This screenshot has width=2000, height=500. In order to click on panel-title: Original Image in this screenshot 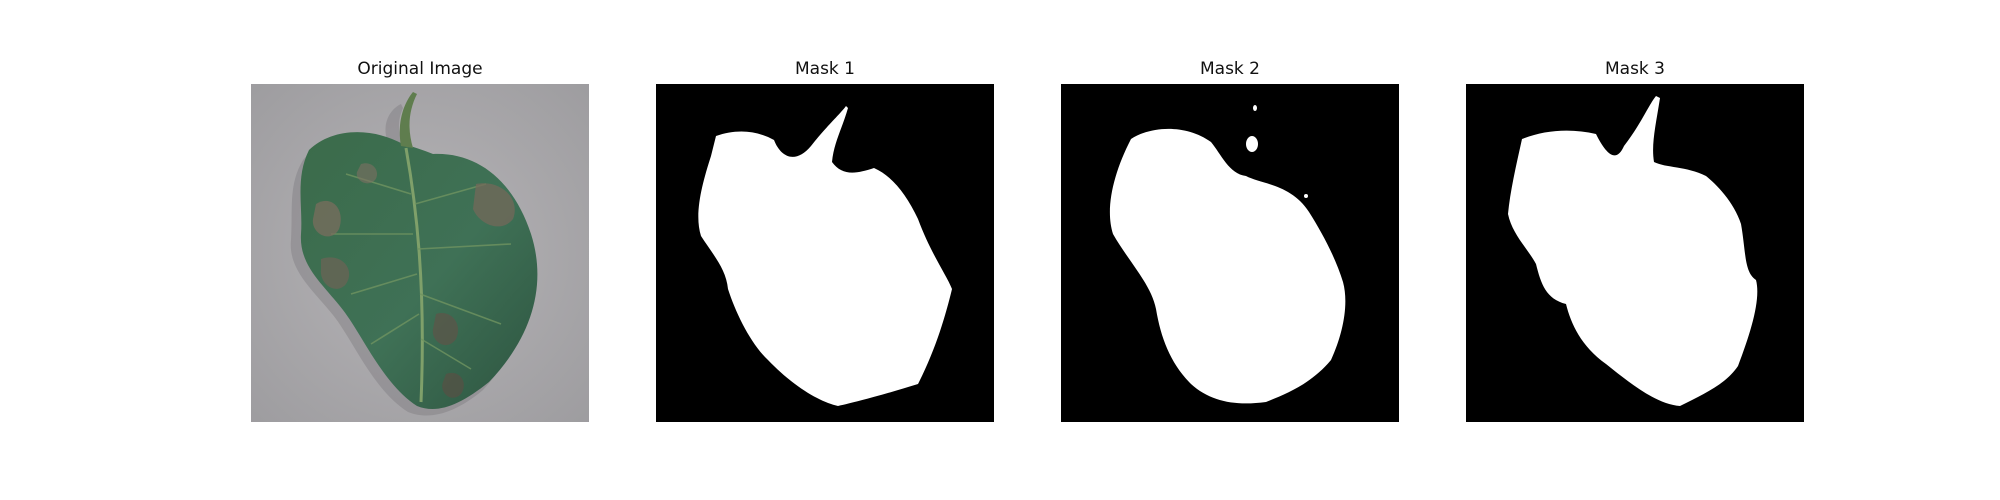, I will do `click(420, 69)`.